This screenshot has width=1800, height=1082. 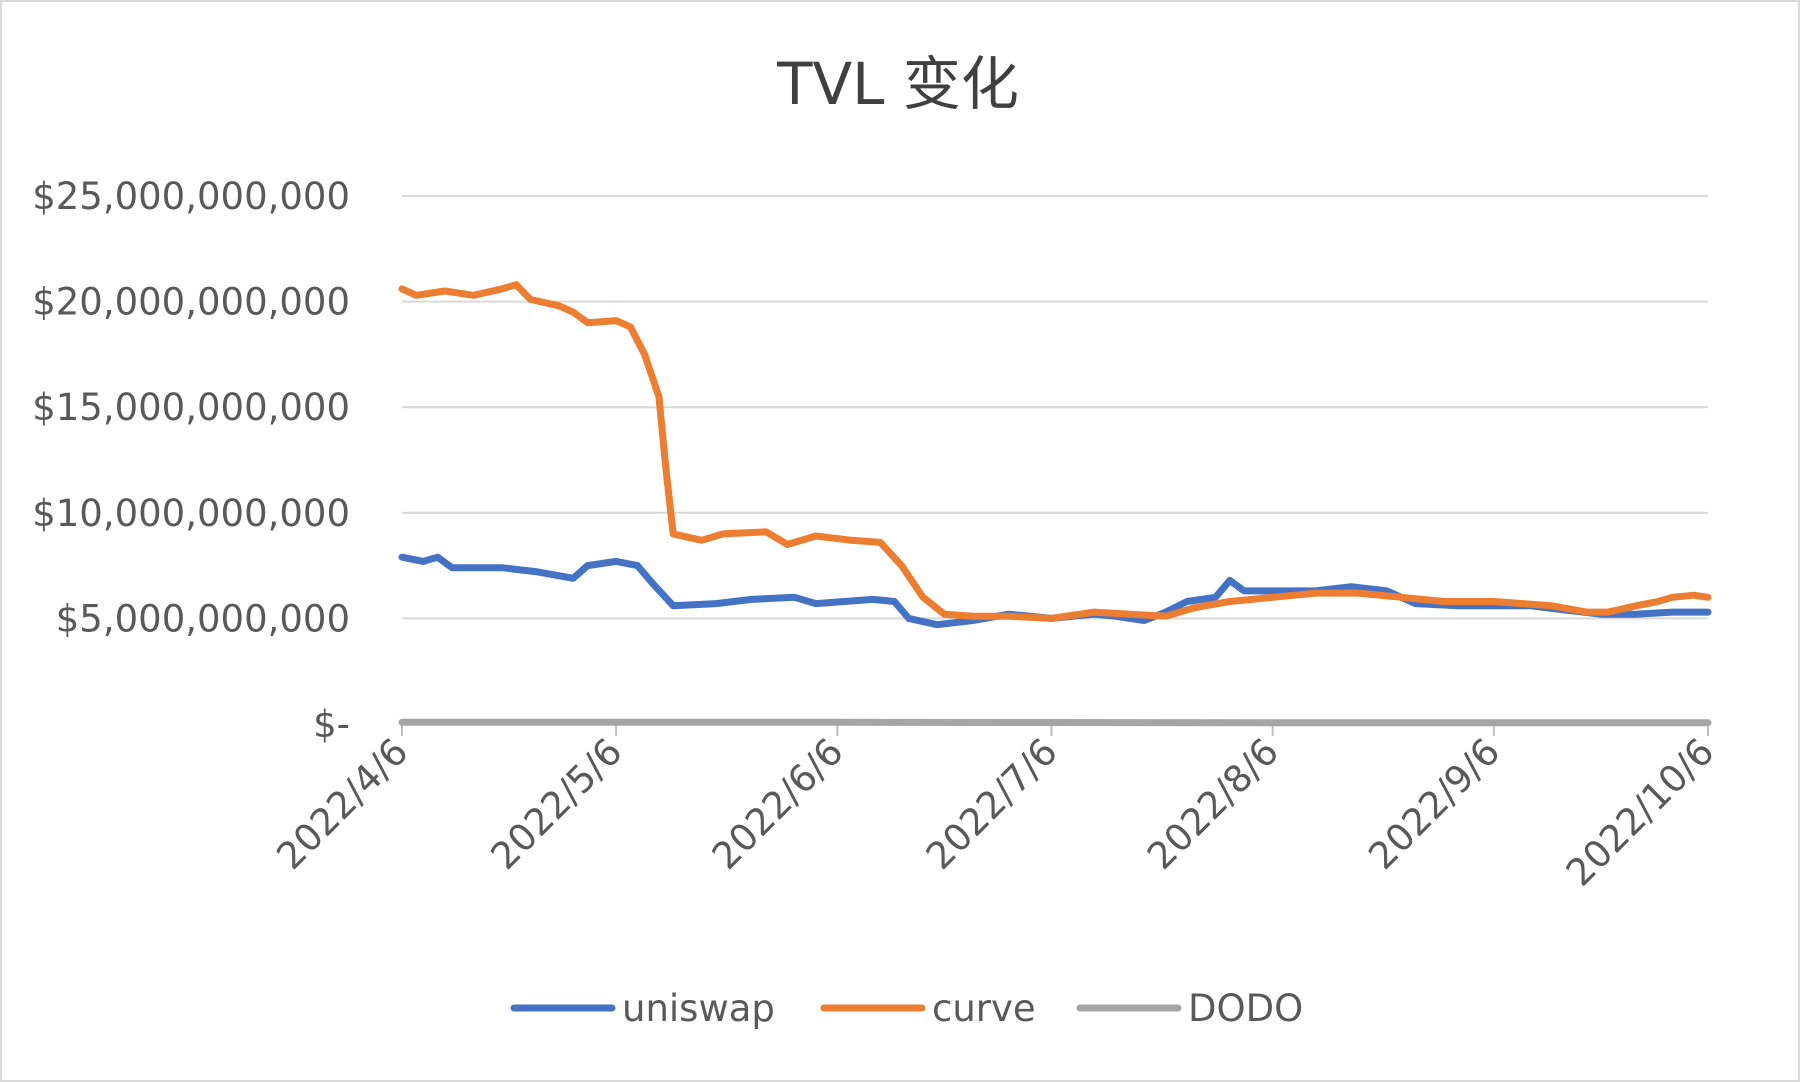 I want to click on y-tick-label: $25,000,000,000, so click(x=191, y=196).